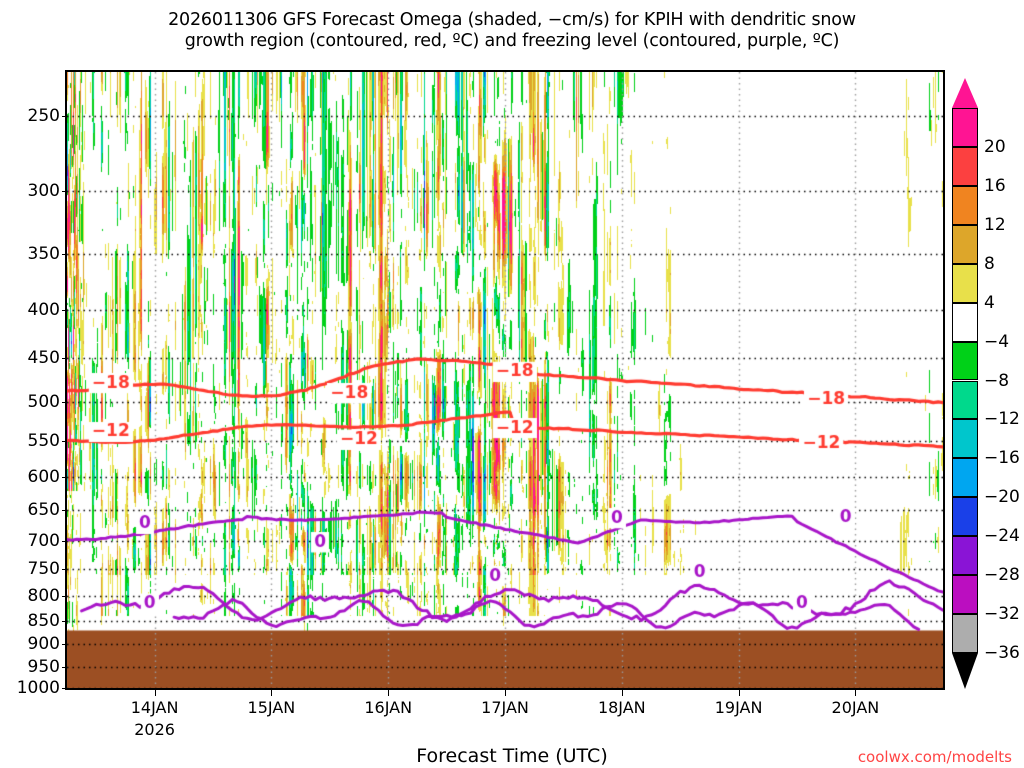  I want to click on x-axis-title: Forecast Time (UTC), so click(512, 756).